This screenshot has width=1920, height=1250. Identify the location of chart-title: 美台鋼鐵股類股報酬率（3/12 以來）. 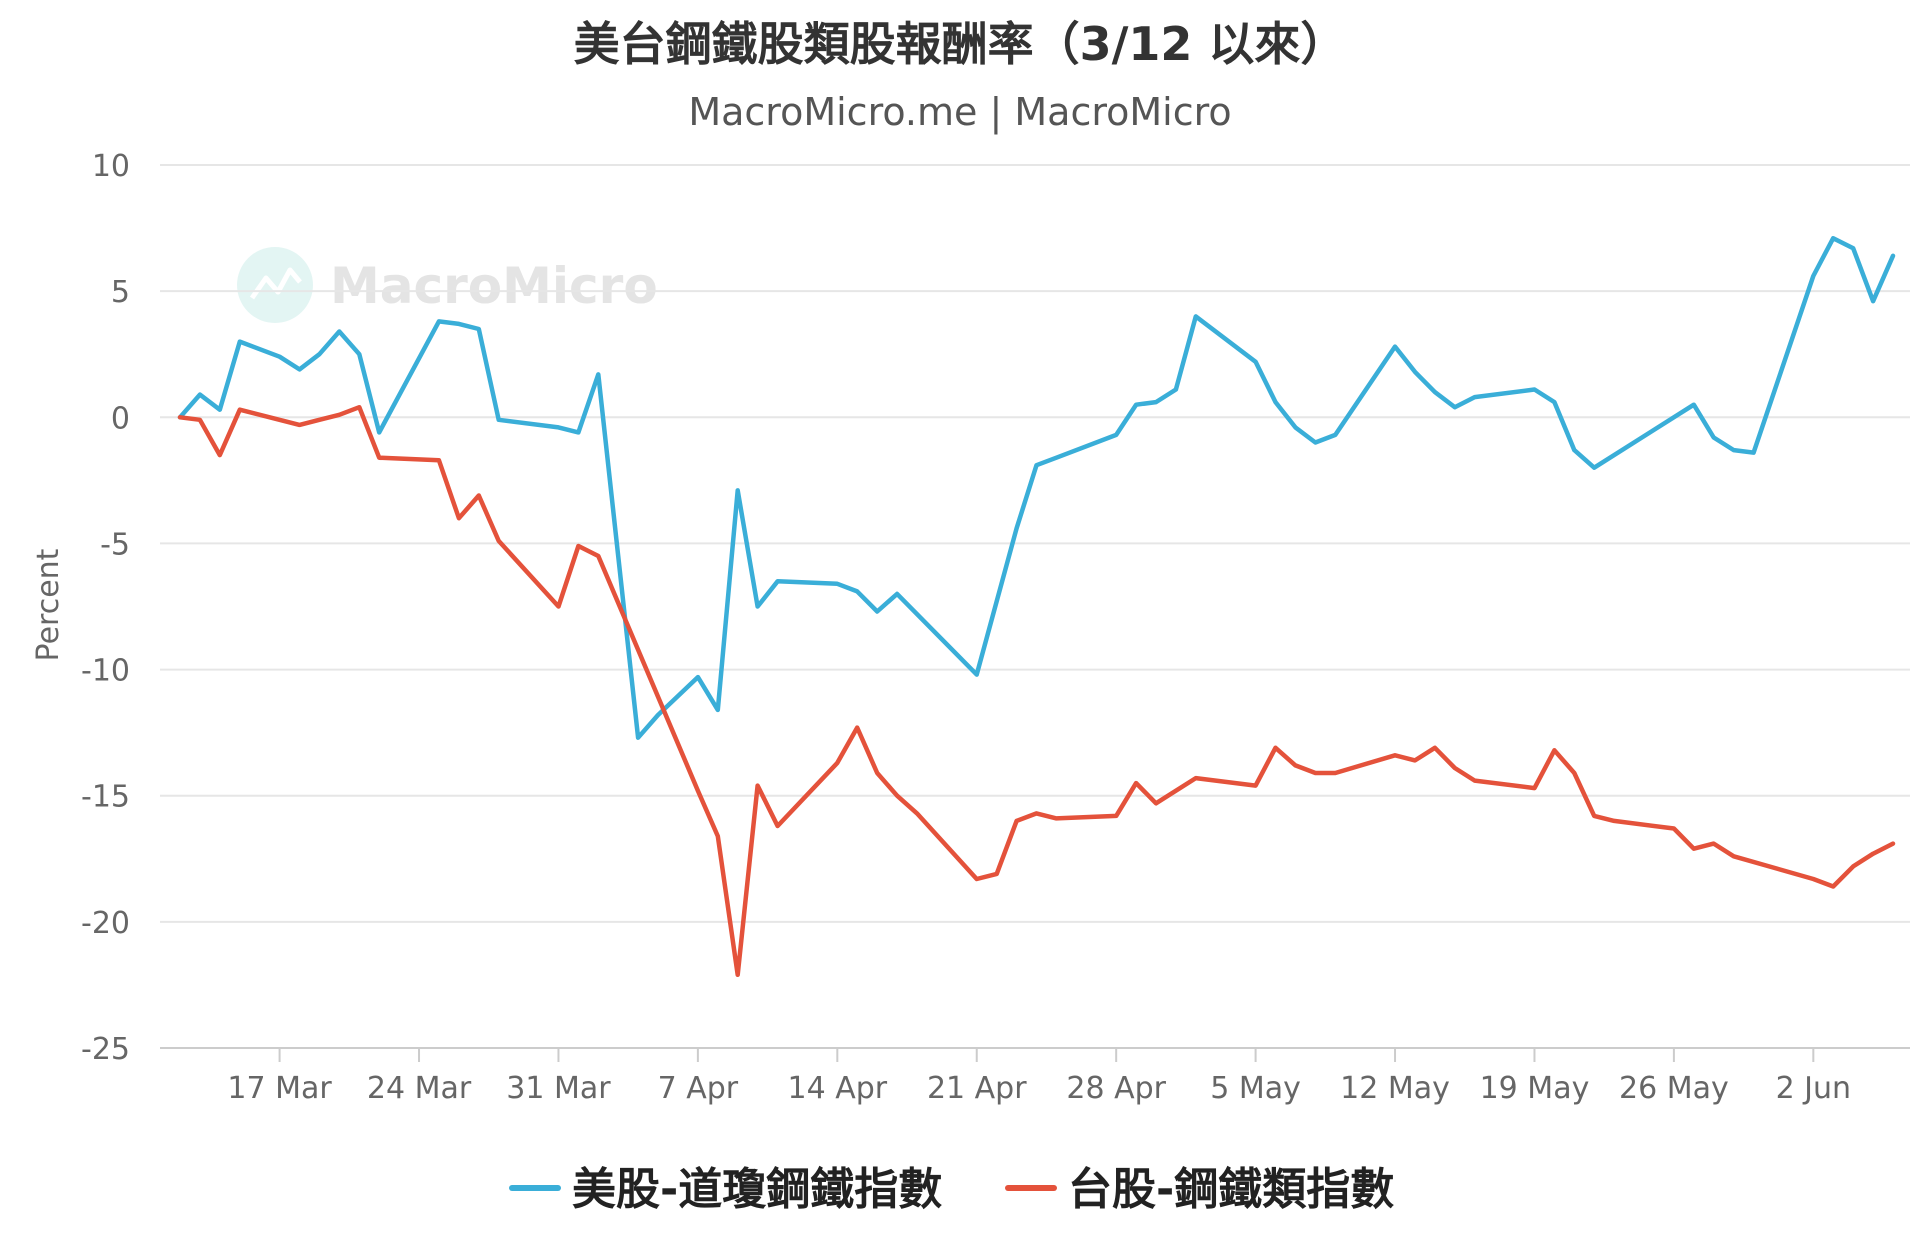
(960, 44).